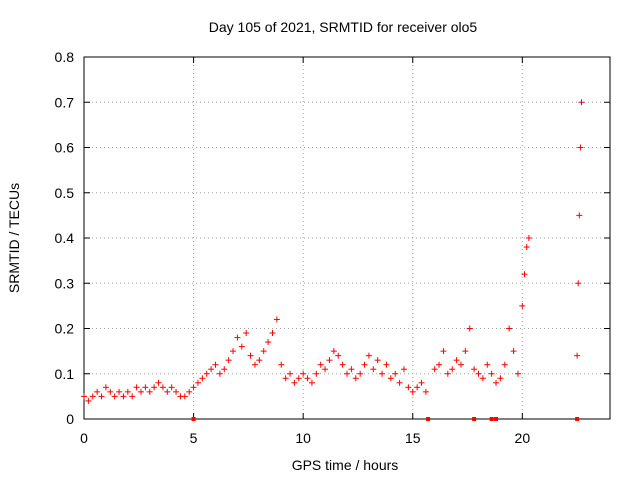  I want to click on y-axis-label: SRMTID / TECUs, so click(14, 238).